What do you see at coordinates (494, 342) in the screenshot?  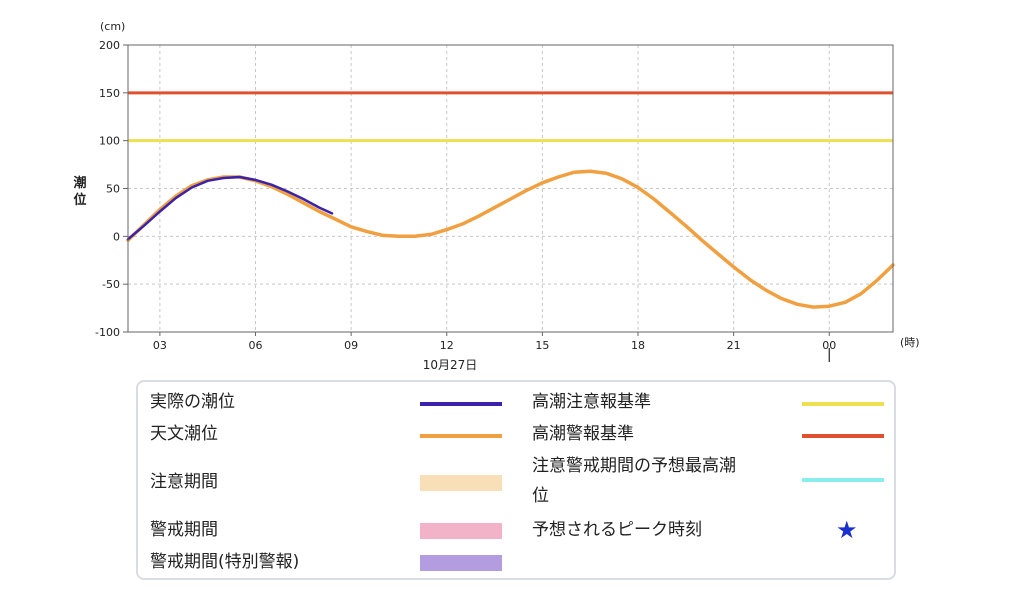 I see `x-axis-ticks: 03 06 09 12 15 18 21 00` at bounding box center [494, 342].